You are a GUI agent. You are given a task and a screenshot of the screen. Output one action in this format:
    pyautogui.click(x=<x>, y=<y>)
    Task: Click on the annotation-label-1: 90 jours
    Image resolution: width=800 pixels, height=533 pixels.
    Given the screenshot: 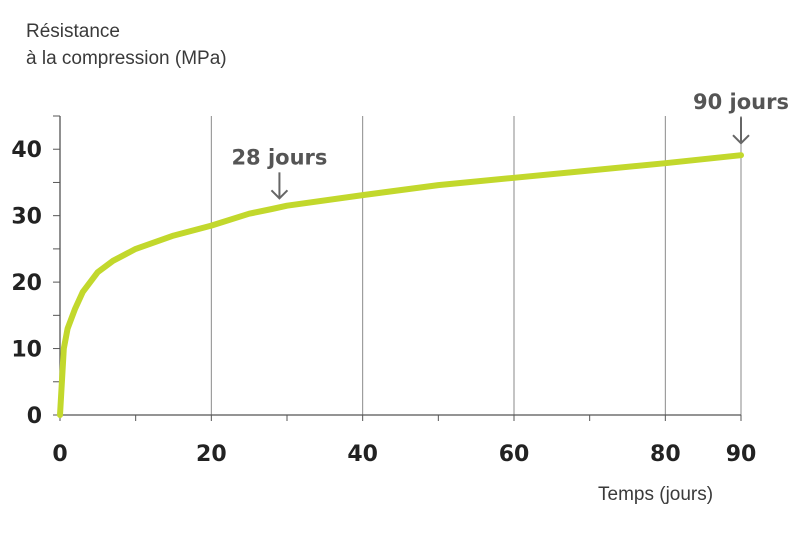 What is the action you would take?
    pyautogui.click(x=741, y=102)
    